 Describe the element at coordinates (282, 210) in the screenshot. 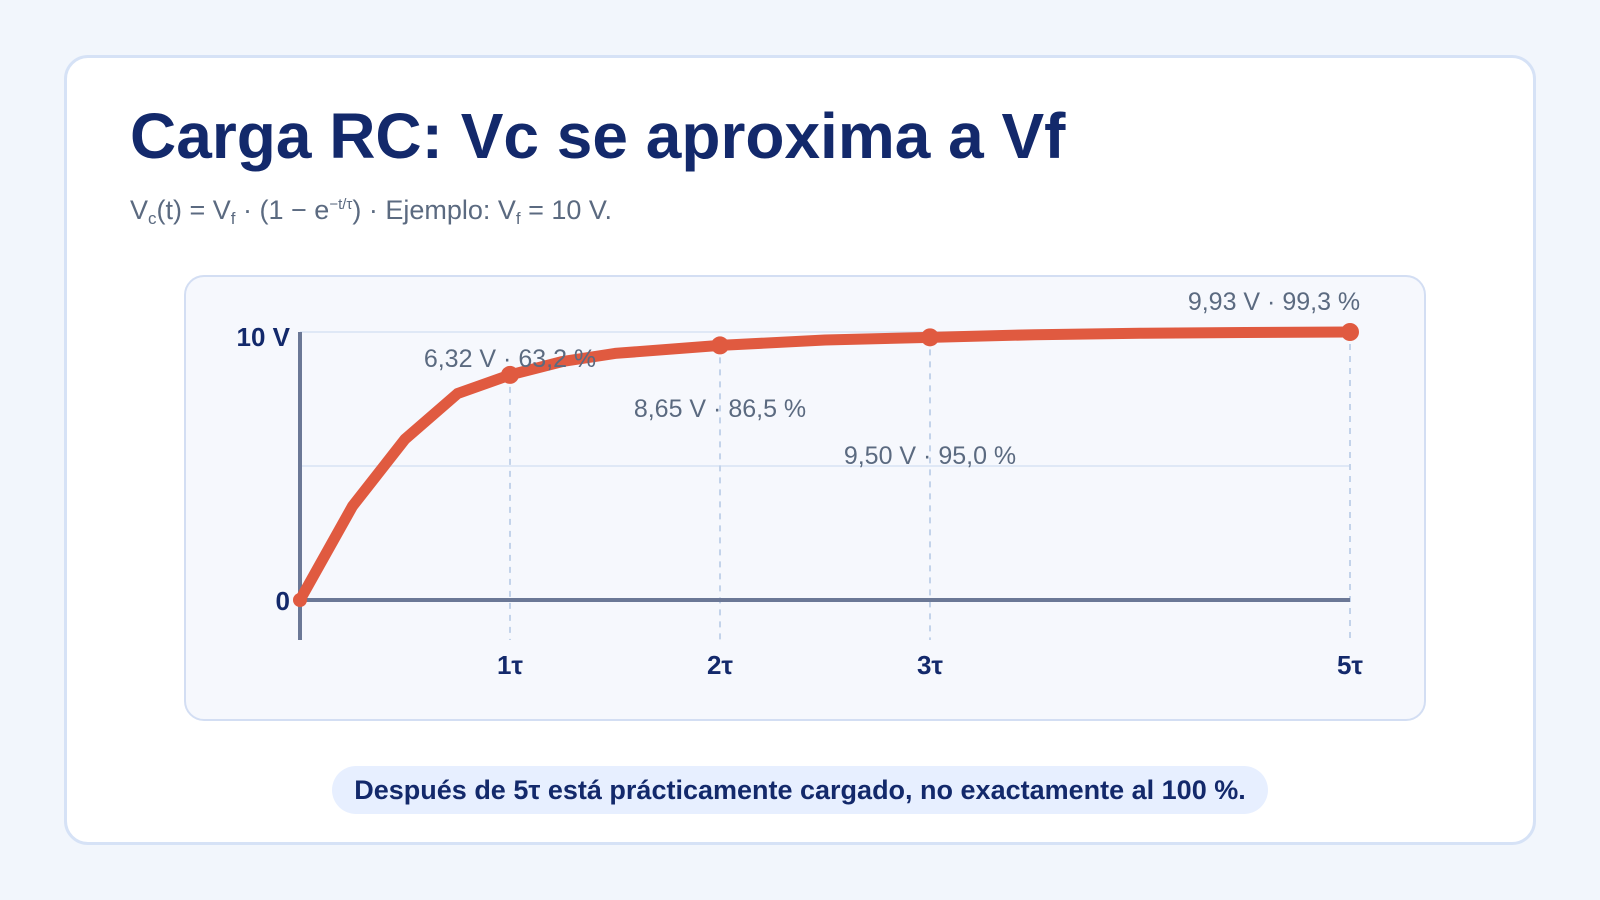

I see `formula-middle: · (1 − e` at that location.